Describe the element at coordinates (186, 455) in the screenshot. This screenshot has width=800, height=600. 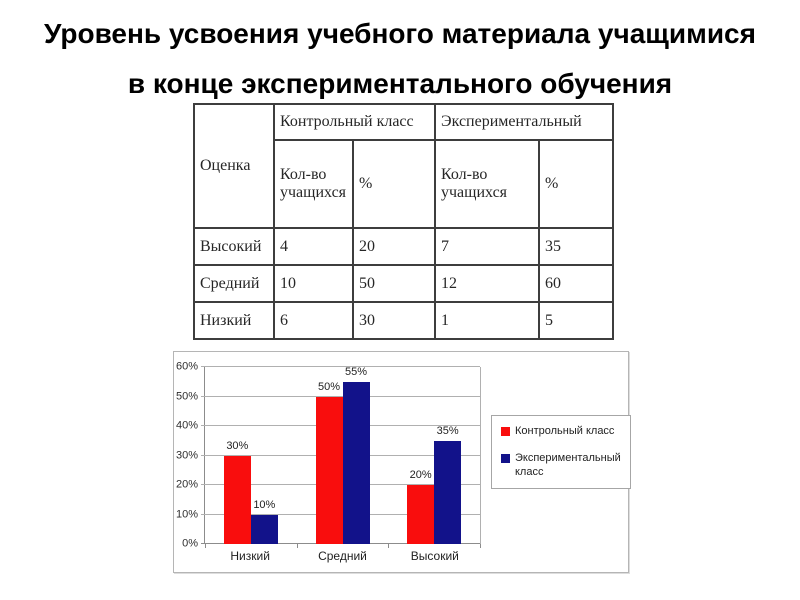
I see `y-axis-tick-label: 30%` at that location.